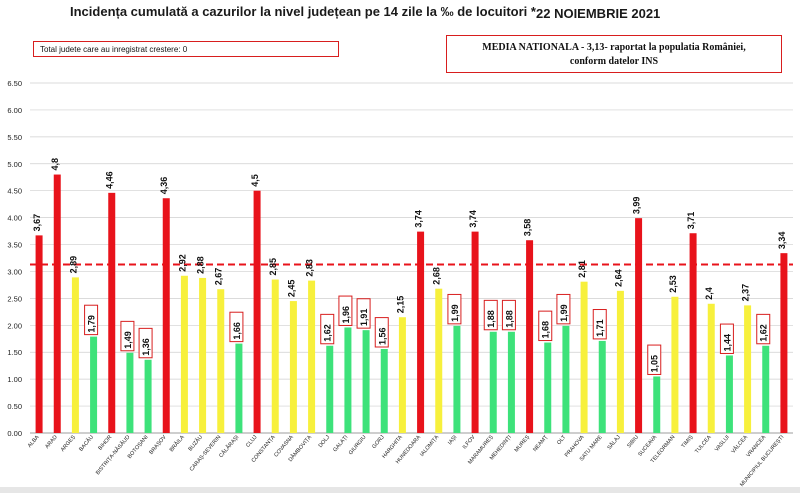 The image size is (800, 493). I want to click on x-tick-label: BIHOR, so click(105, 442).